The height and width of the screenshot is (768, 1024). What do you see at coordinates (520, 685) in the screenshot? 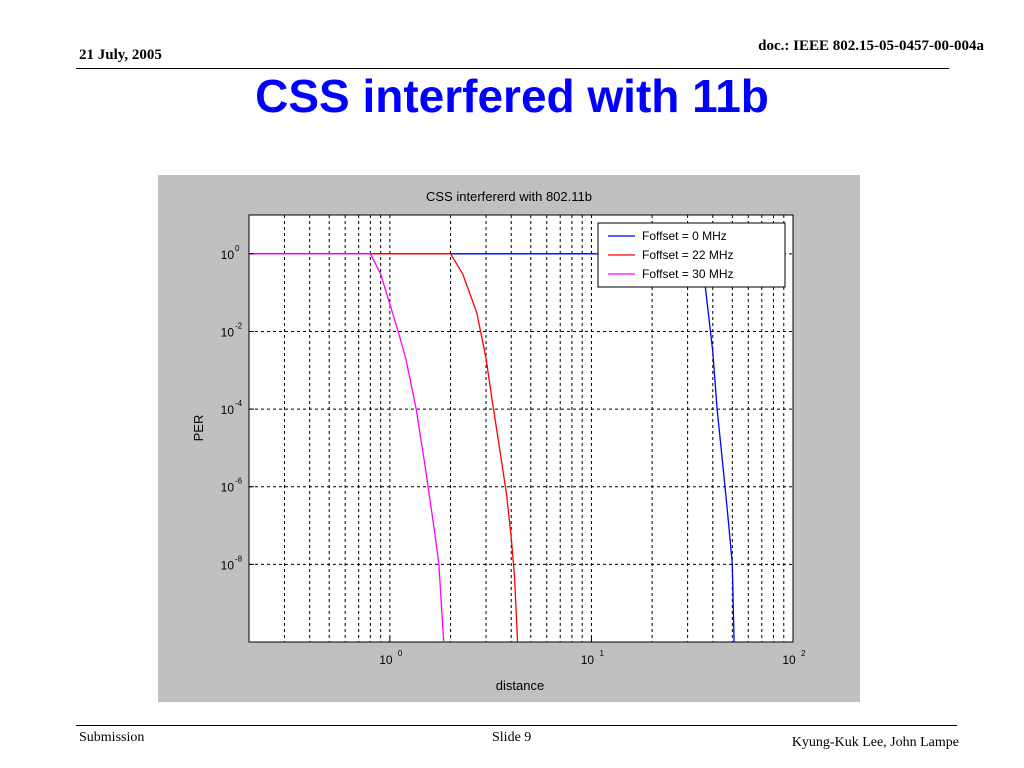
I see `x-axis-label: distance` at bounding box center [520, 685].